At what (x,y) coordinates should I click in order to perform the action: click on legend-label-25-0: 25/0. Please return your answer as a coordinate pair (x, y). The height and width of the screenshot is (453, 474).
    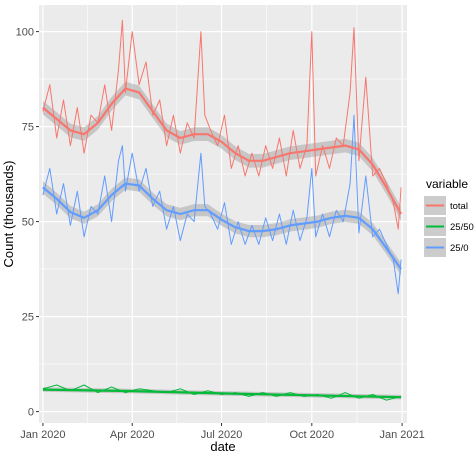
    Looking at the image, I should click on (459, 248).